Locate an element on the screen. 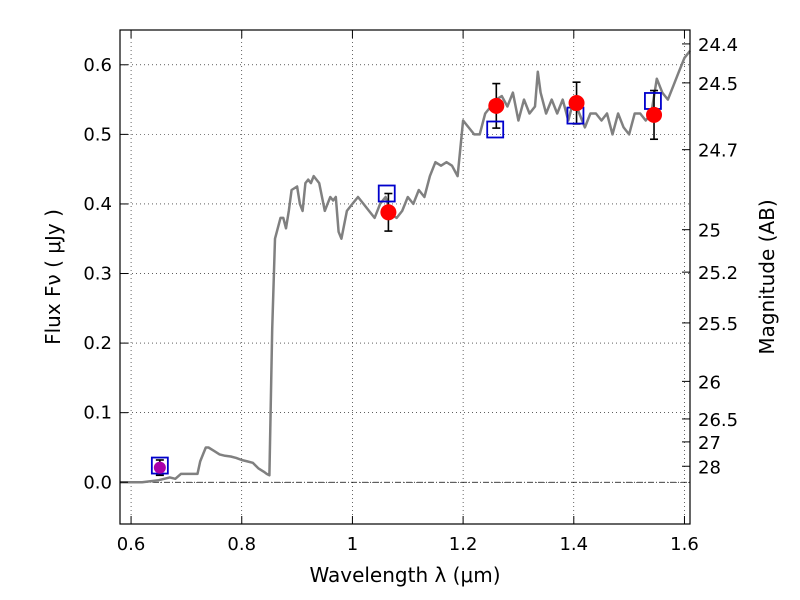 The width and height of the screenshot is (800, 600). right-tick-label: 26.5 is located at coordinates (718, 420).